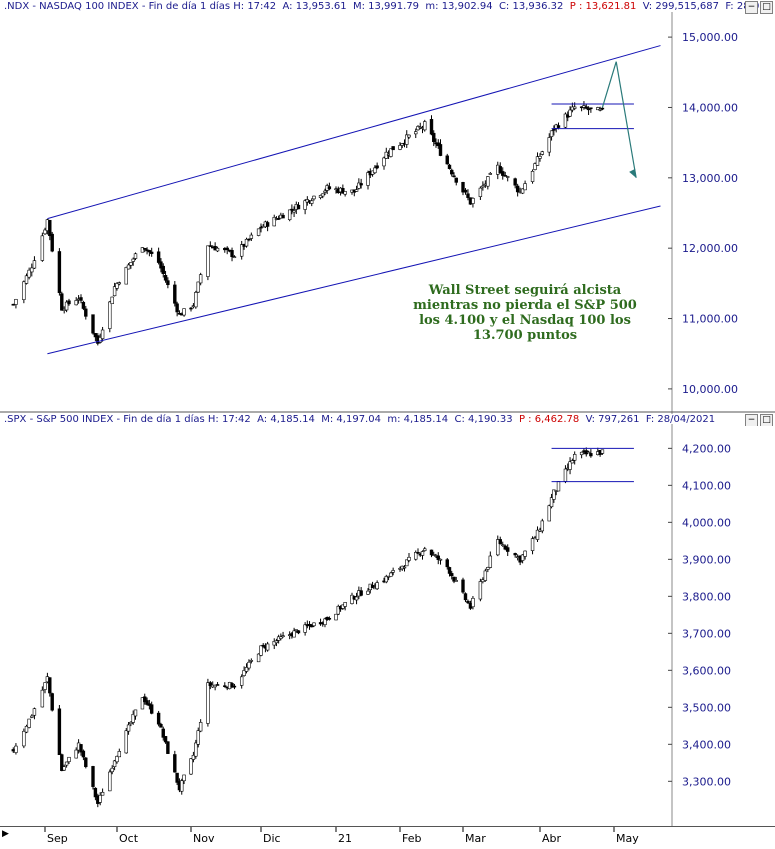  Describe the element at coordinates (387, 835) in the screenshot. I see `x-axis: Sep Oct Nov Dic 21 Feb Mar Abr May` at that location.